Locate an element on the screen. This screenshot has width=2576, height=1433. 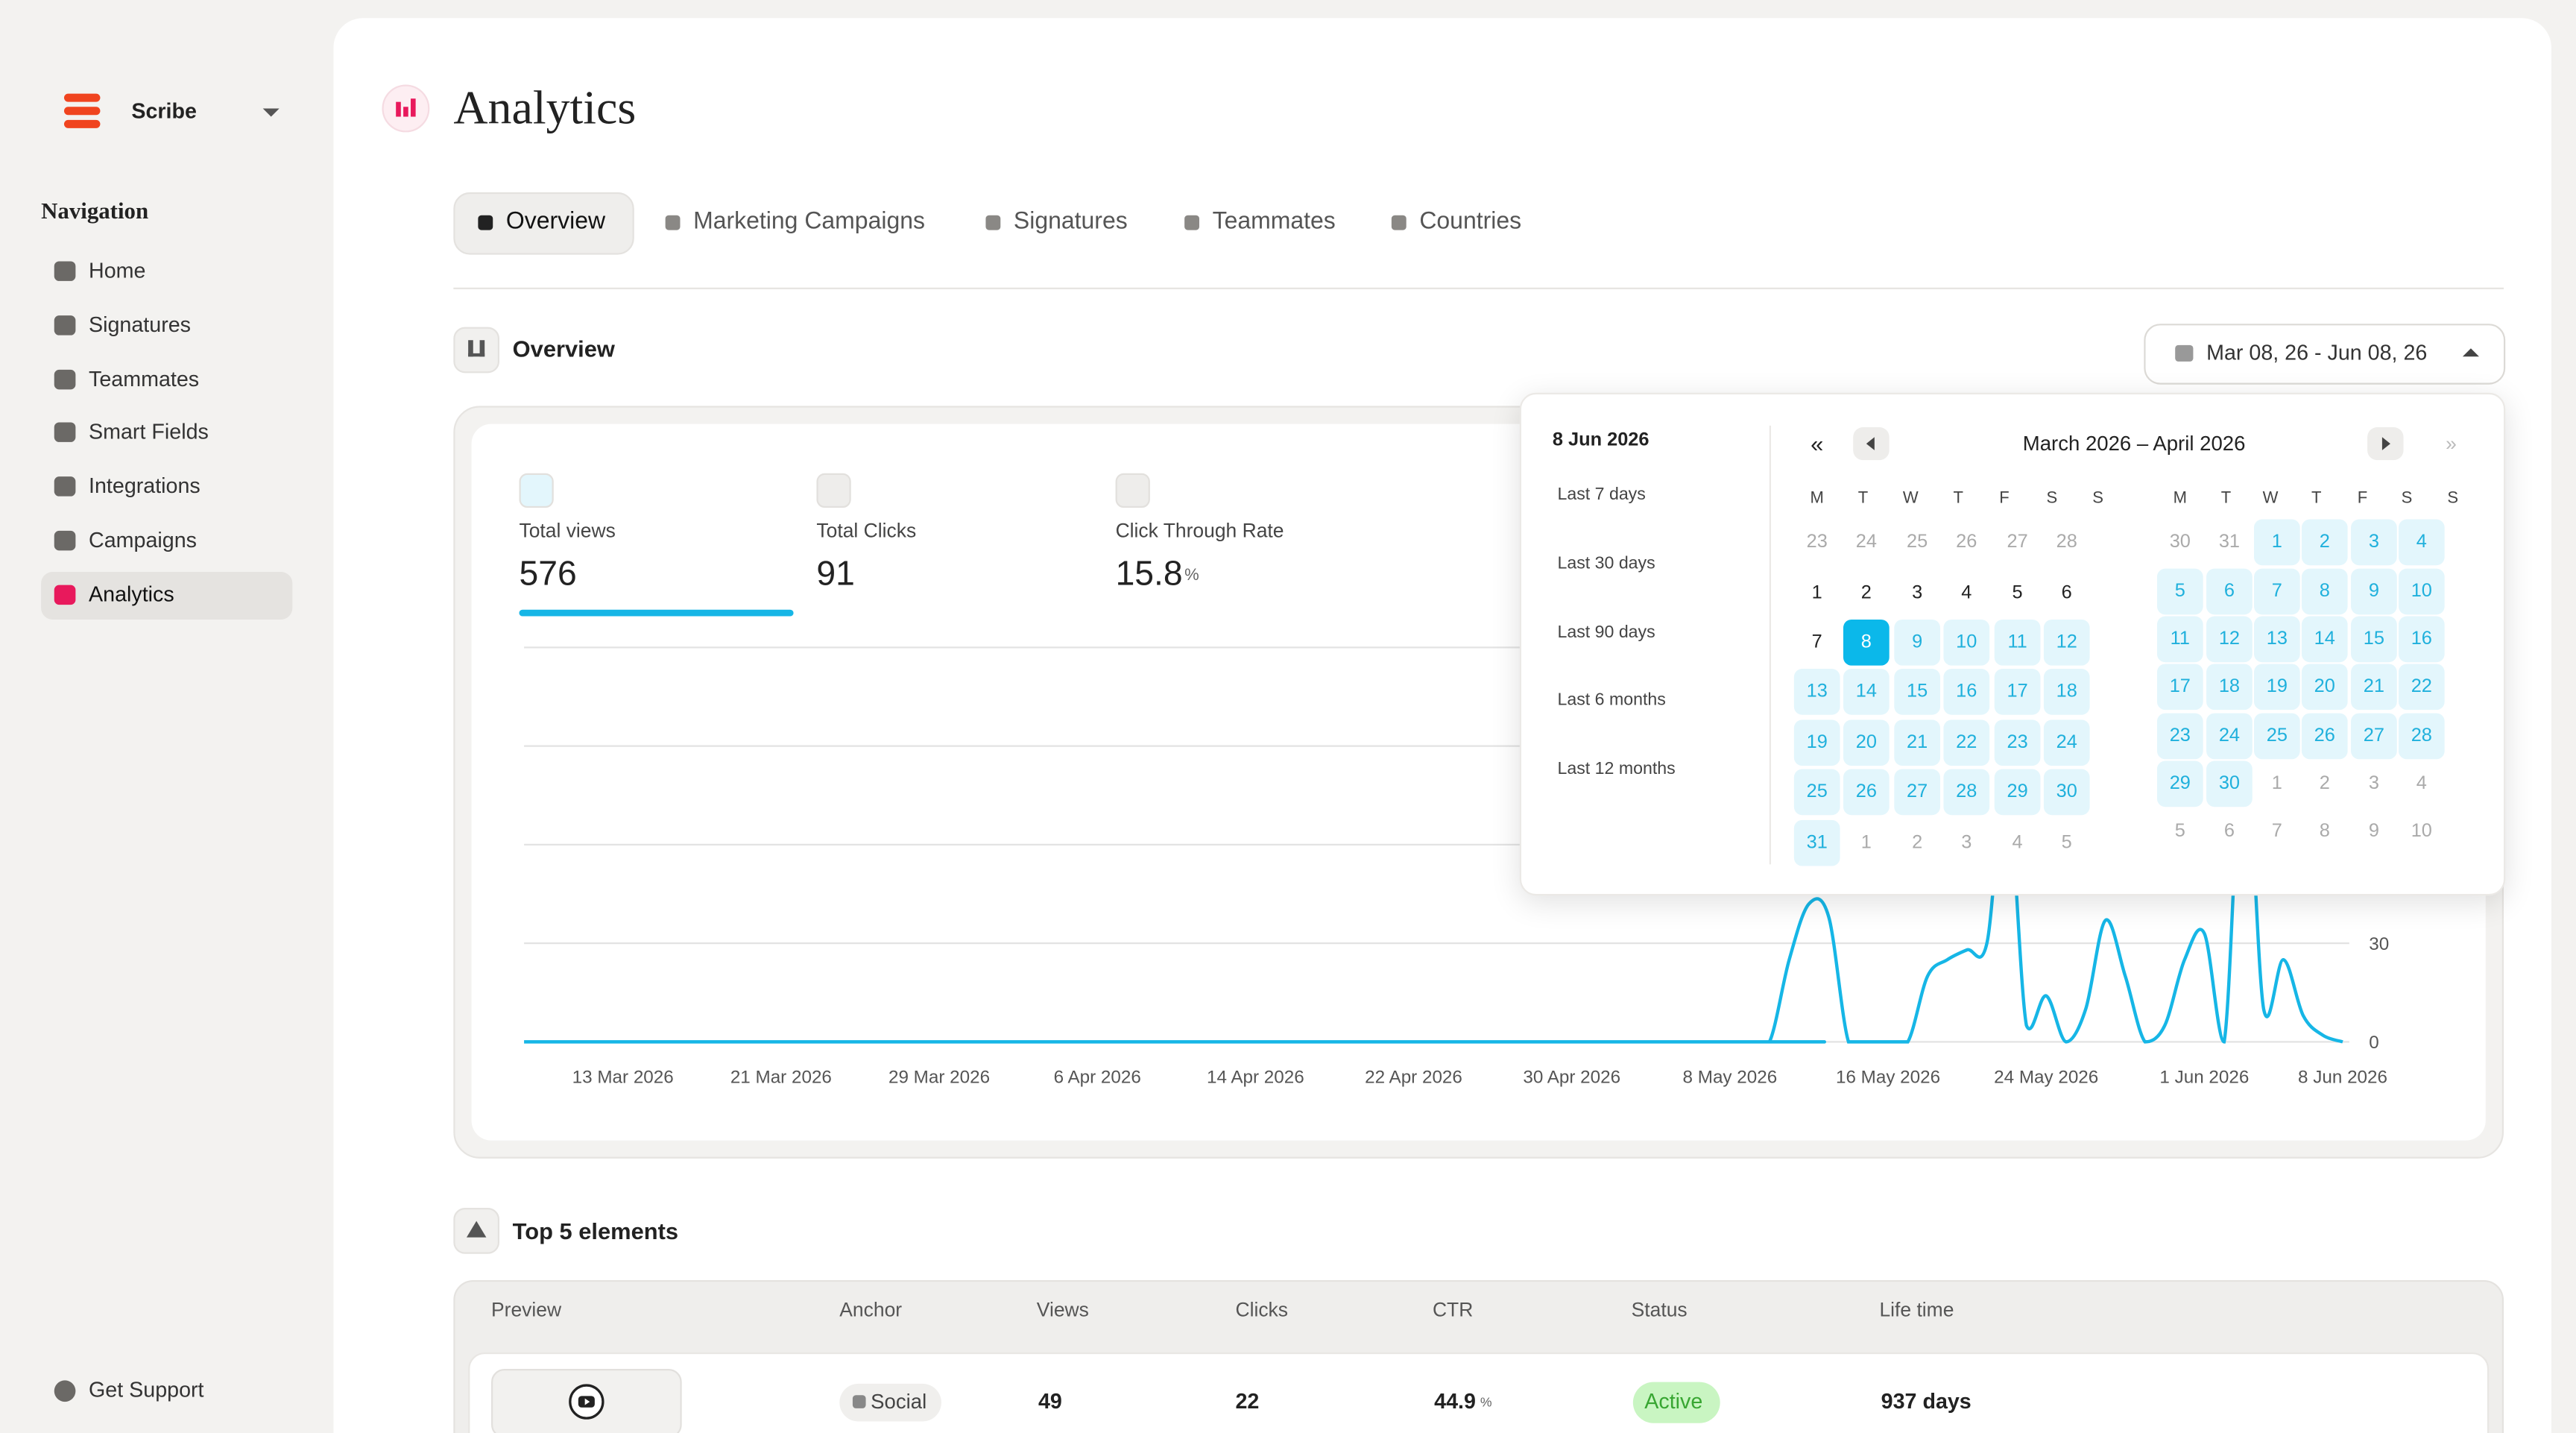
day: 9 is located at coordinates (2373, 832).